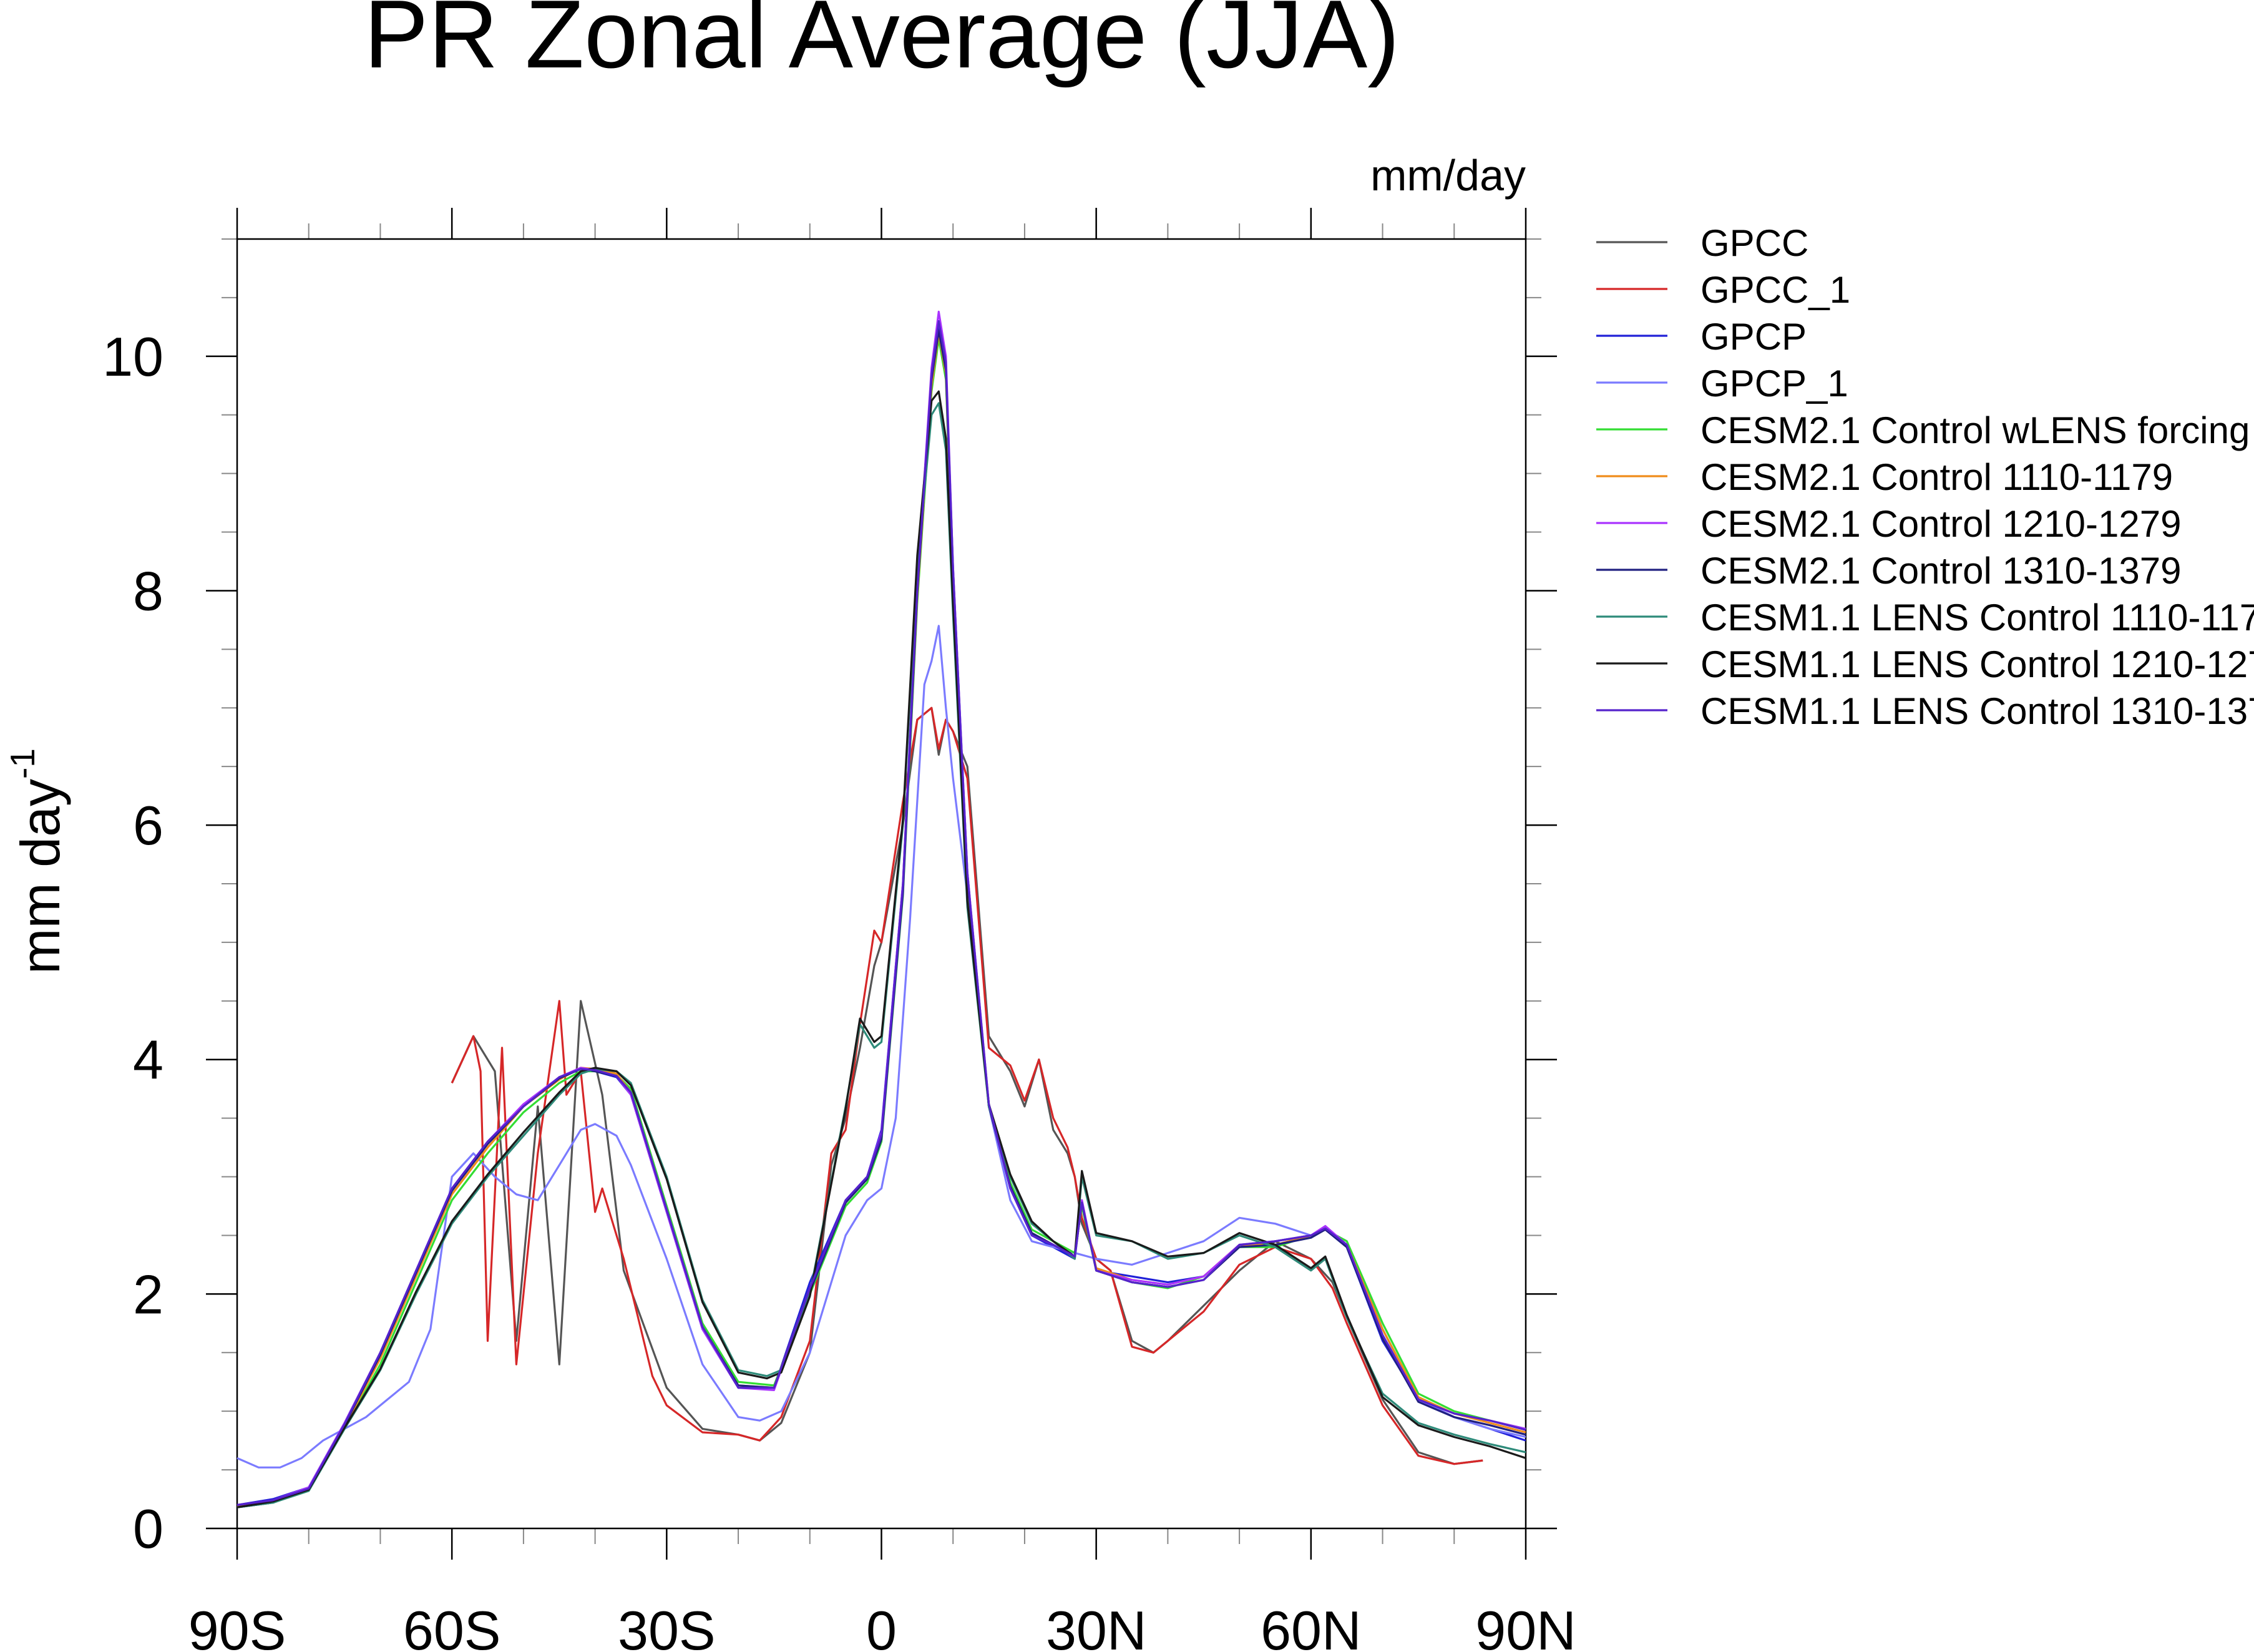 This screenshot has width=2254, height=1652. I want to click on y-tick-label: 8, so click(148, 591).